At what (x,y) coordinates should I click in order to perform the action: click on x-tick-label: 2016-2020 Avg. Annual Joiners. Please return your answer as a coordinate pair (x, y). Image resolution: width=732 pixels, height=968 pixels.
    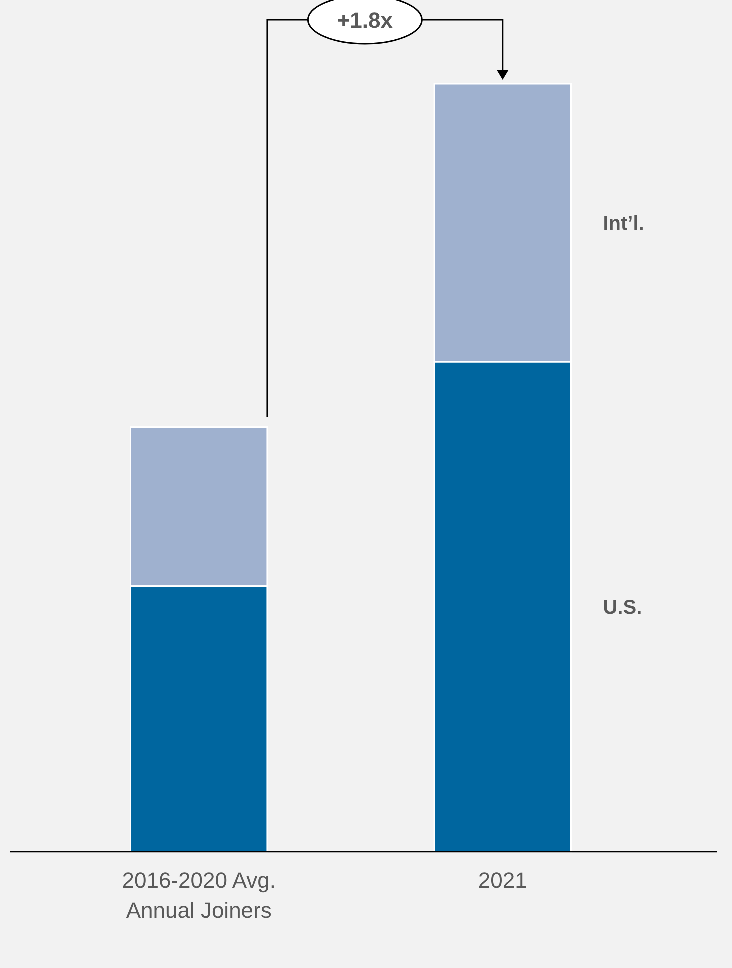
    Looking at the image, I should click on (199, 895).